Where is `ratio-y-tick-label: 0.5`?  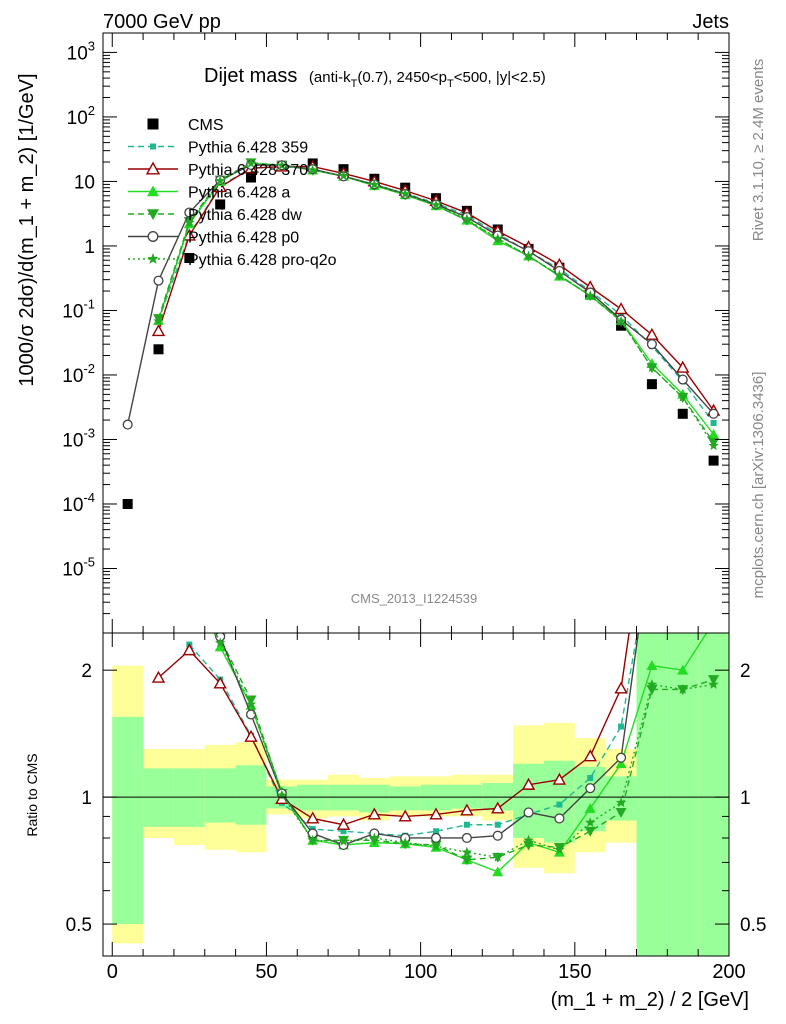 ratio-y-tick-label: 0.5 is located at coordinates (753, 925).